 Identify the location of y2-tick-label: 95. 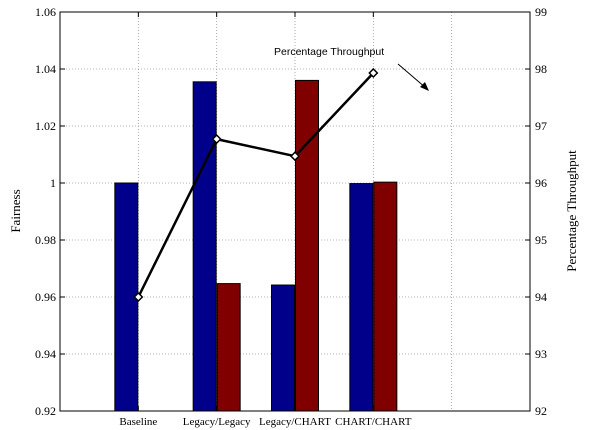
(541, 240).